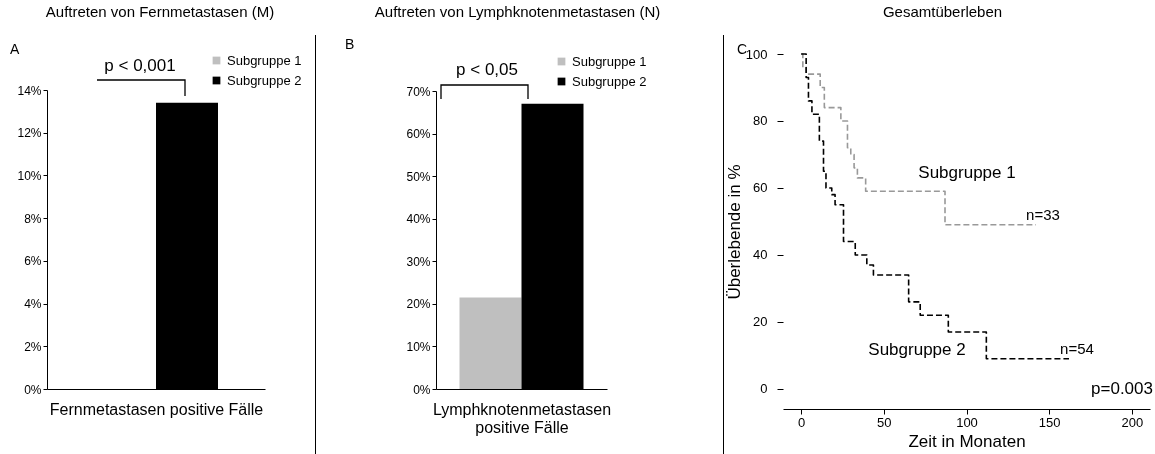 This screenshot has width=1155, height=454. Describe the element at coordinates (33, 346) in the screenshot. I see `y-tick-label: 2%` at that location.